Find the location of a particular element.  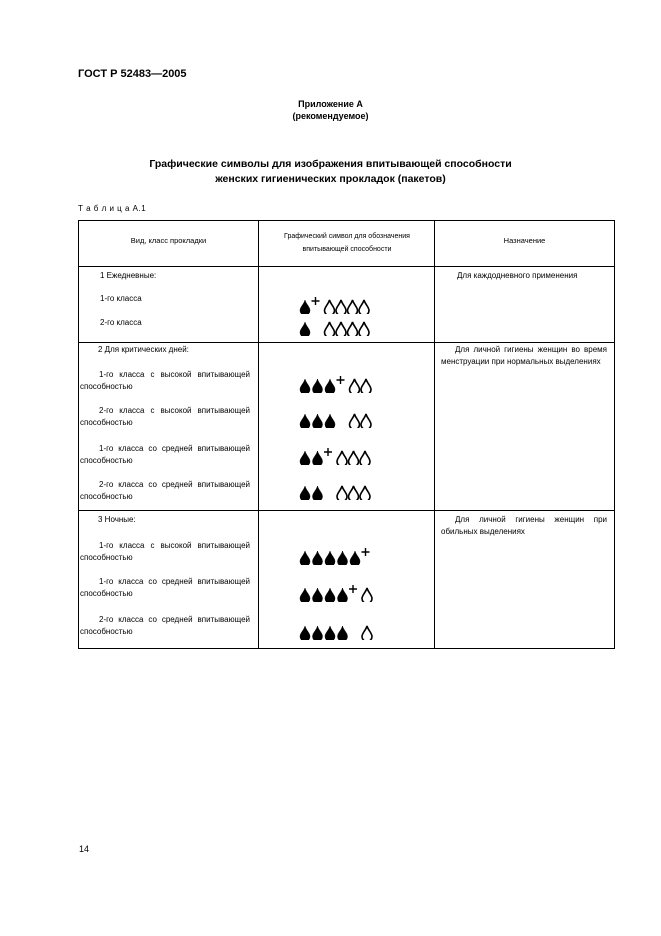

section-purpose: Для каждодневного применения is located at coordinates (517, 275).